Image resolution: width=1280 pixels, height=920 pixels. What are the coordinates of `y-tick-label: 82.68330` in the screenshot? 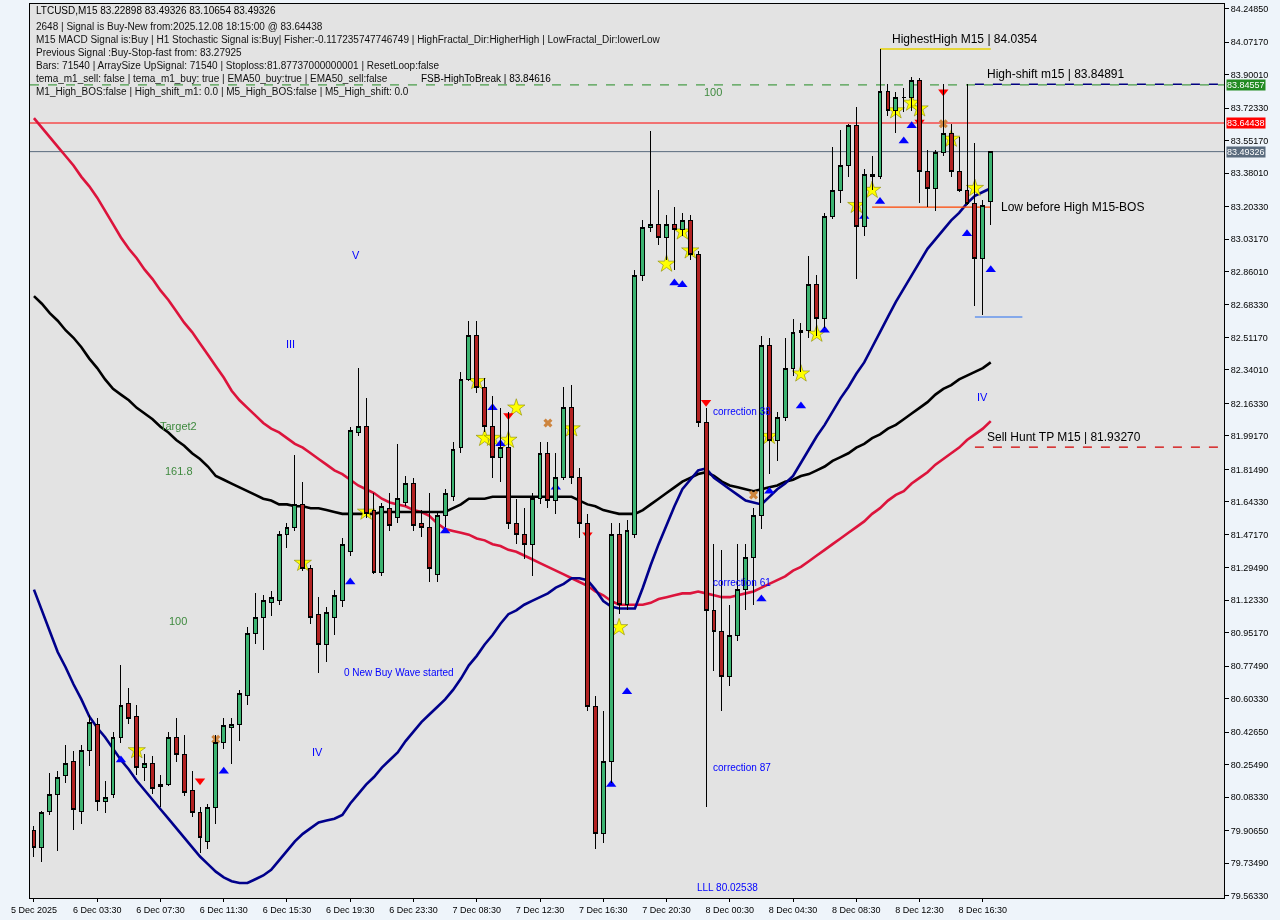 It's located at (1249, 305).